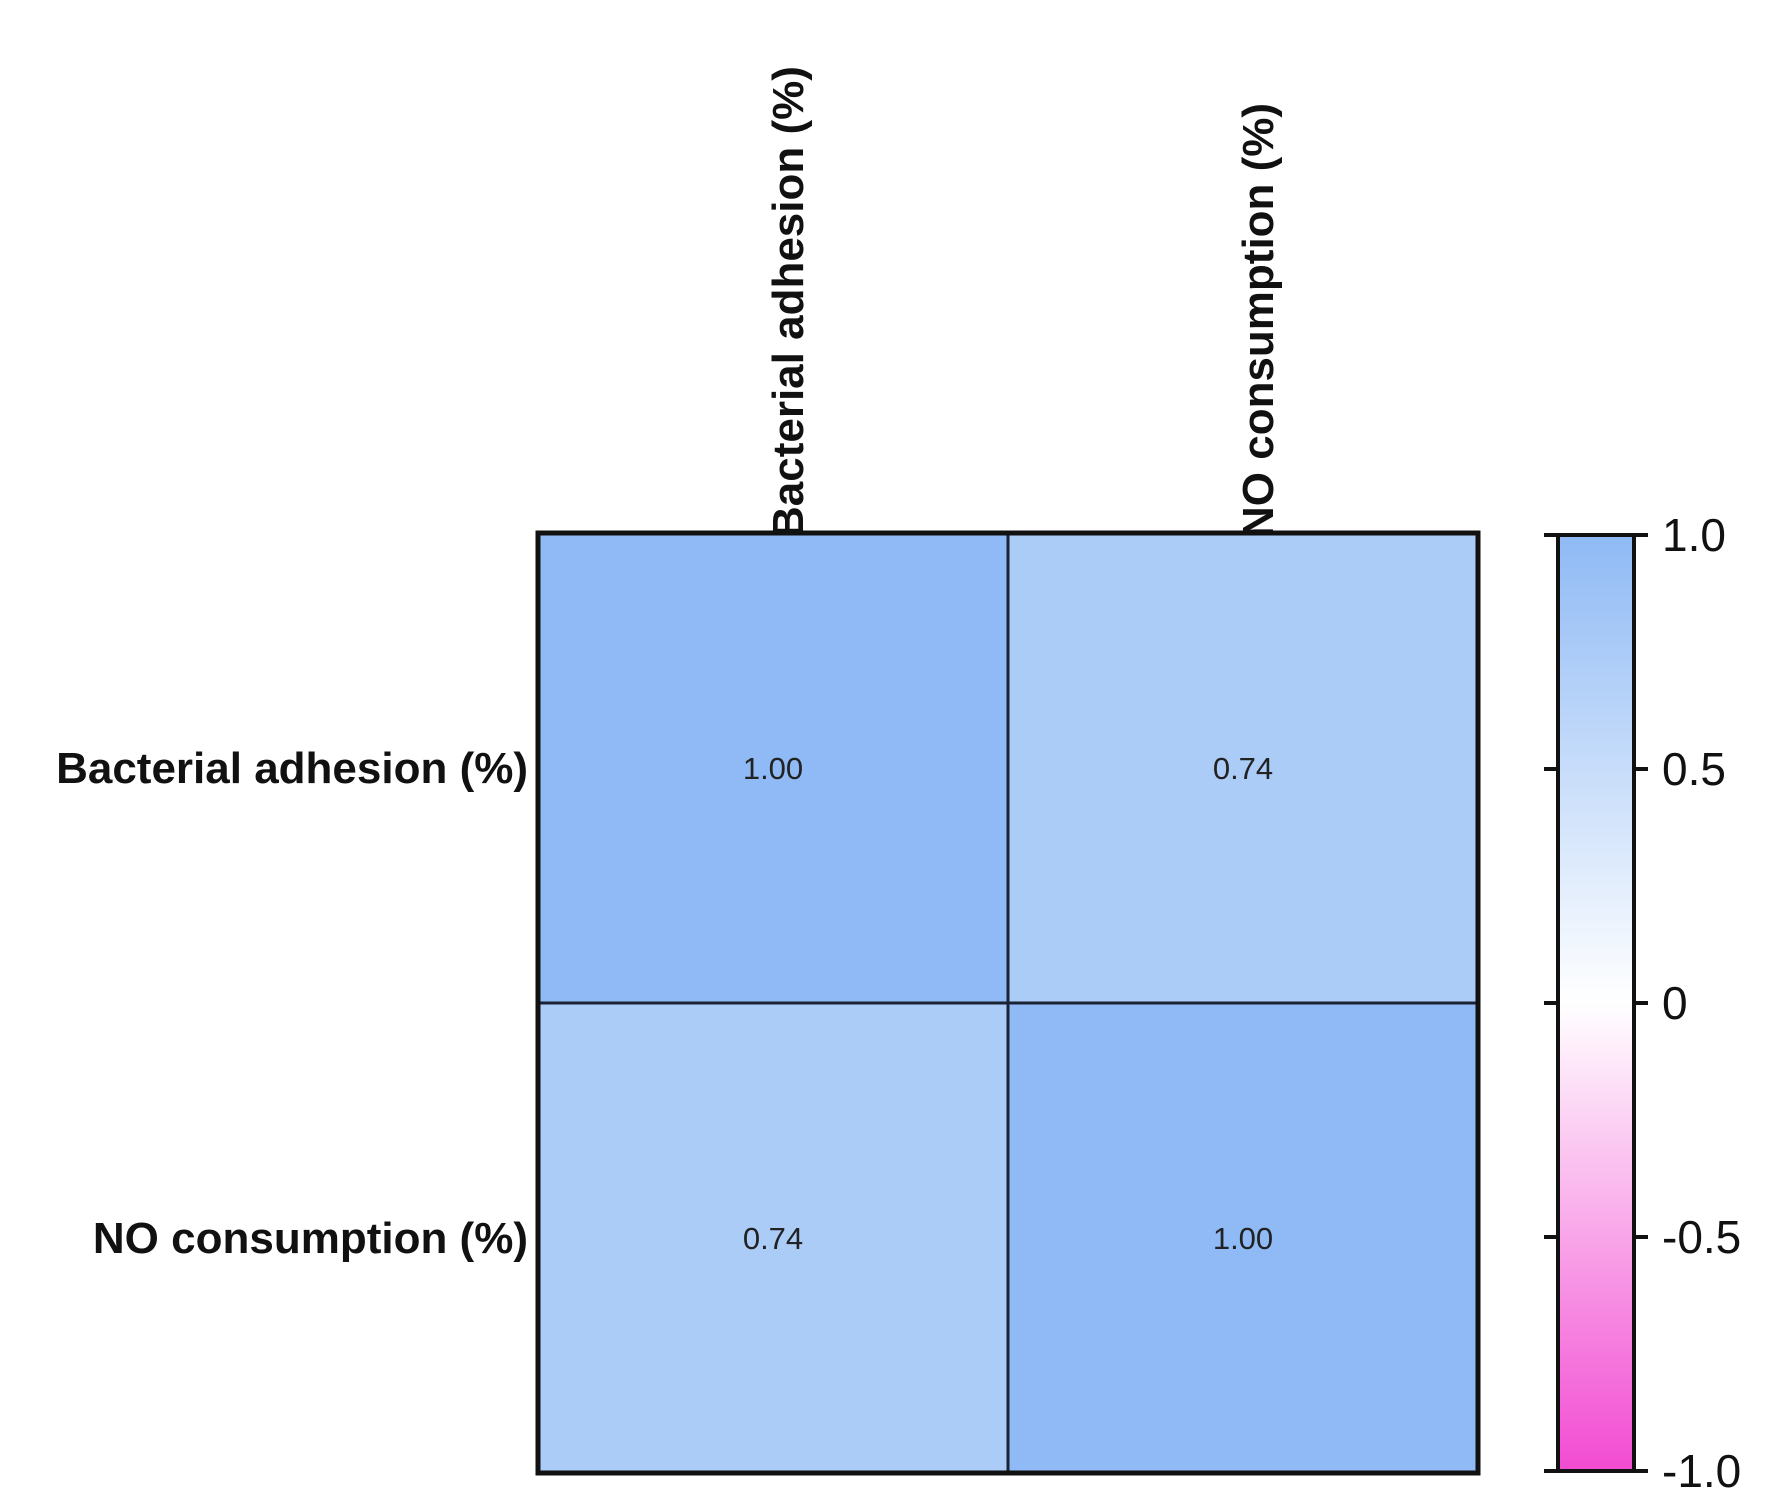 Image resolution: width=1772 pixels, height=1508 pixels. I want to click on cell-value-label-r0-c0: 1.00, so click(773, 768).